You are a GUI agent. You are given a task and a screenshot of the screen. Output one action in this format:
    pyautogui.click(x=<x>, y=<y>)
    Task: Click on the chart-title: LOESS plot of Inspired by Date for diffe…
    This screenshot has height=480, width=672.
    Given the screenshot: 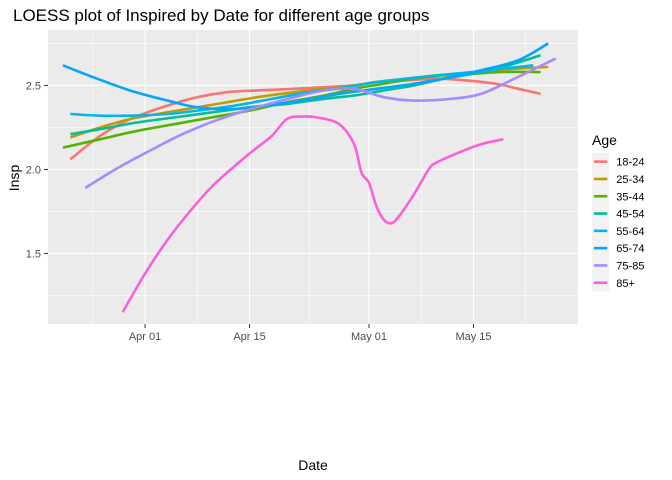 What is the action you would take?
    pyautogui.click(x=221, y=15)
    